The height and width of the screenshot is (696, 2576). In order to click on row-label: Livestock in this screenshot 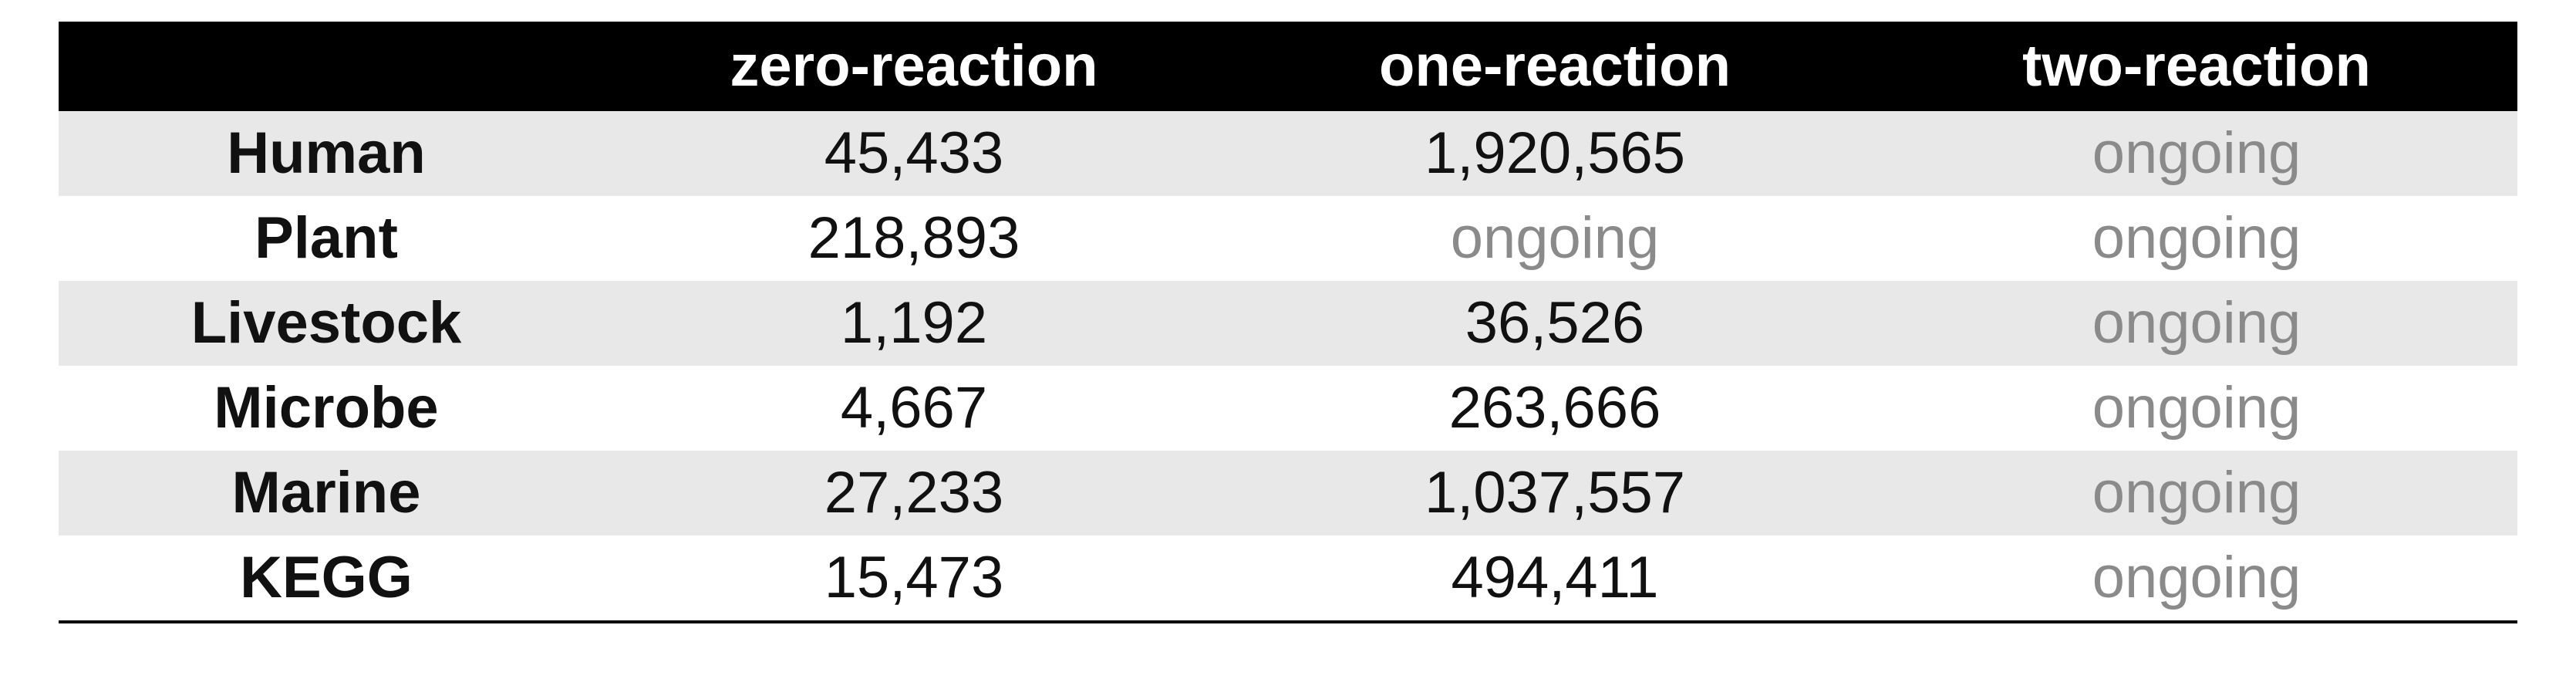, I will do `click(326, 323)`.